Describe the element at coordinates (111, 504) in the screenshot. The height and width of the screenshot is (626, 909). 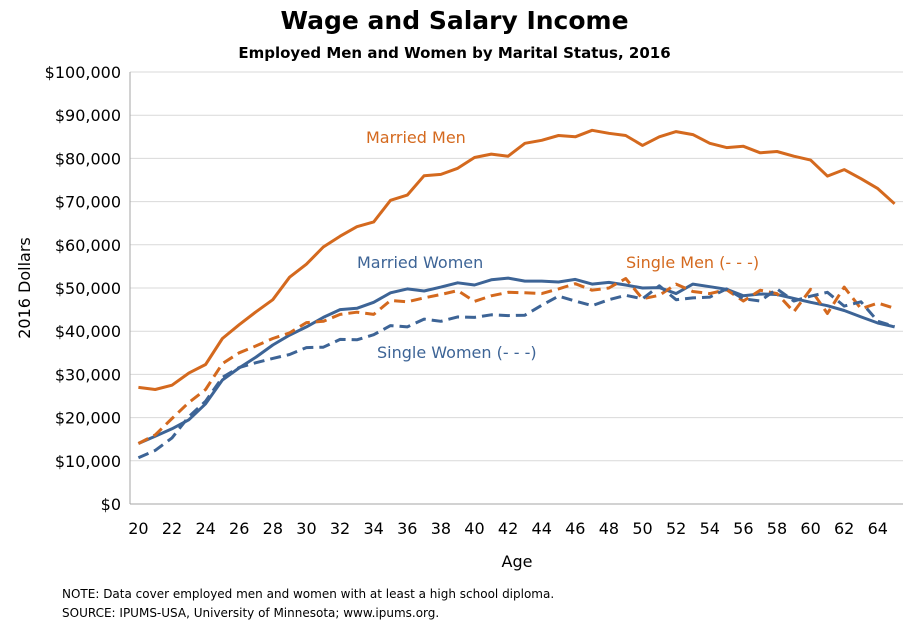
I see `y-tick-label: $0` at that location.